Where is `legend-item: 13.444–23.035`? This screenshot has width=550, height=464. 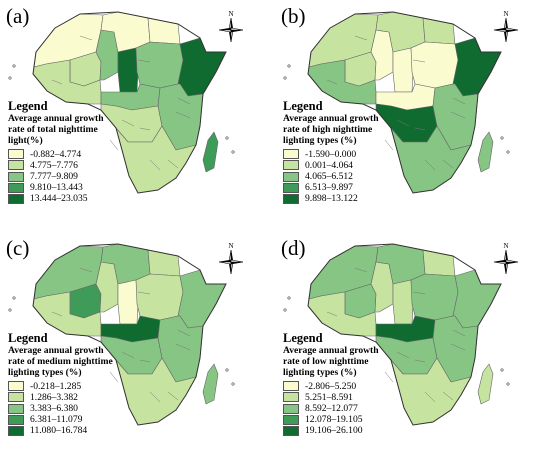 legend-item: 13.444–23.035 is located at coordinates (83, 198).